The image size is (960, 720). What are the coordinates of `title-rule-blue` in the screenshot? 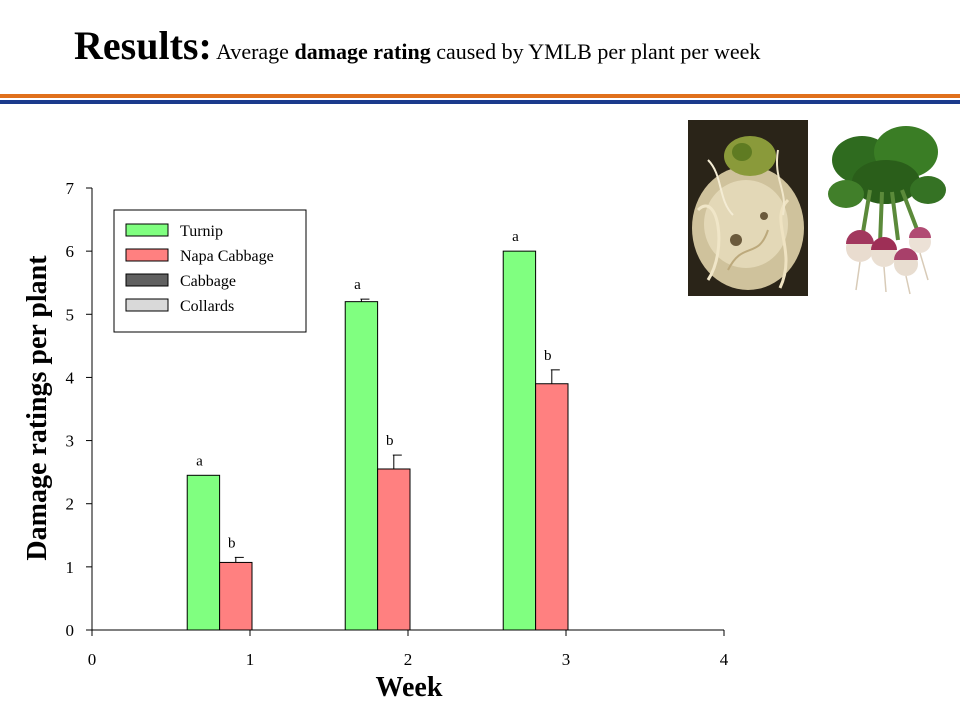 It's located at (480, 102).